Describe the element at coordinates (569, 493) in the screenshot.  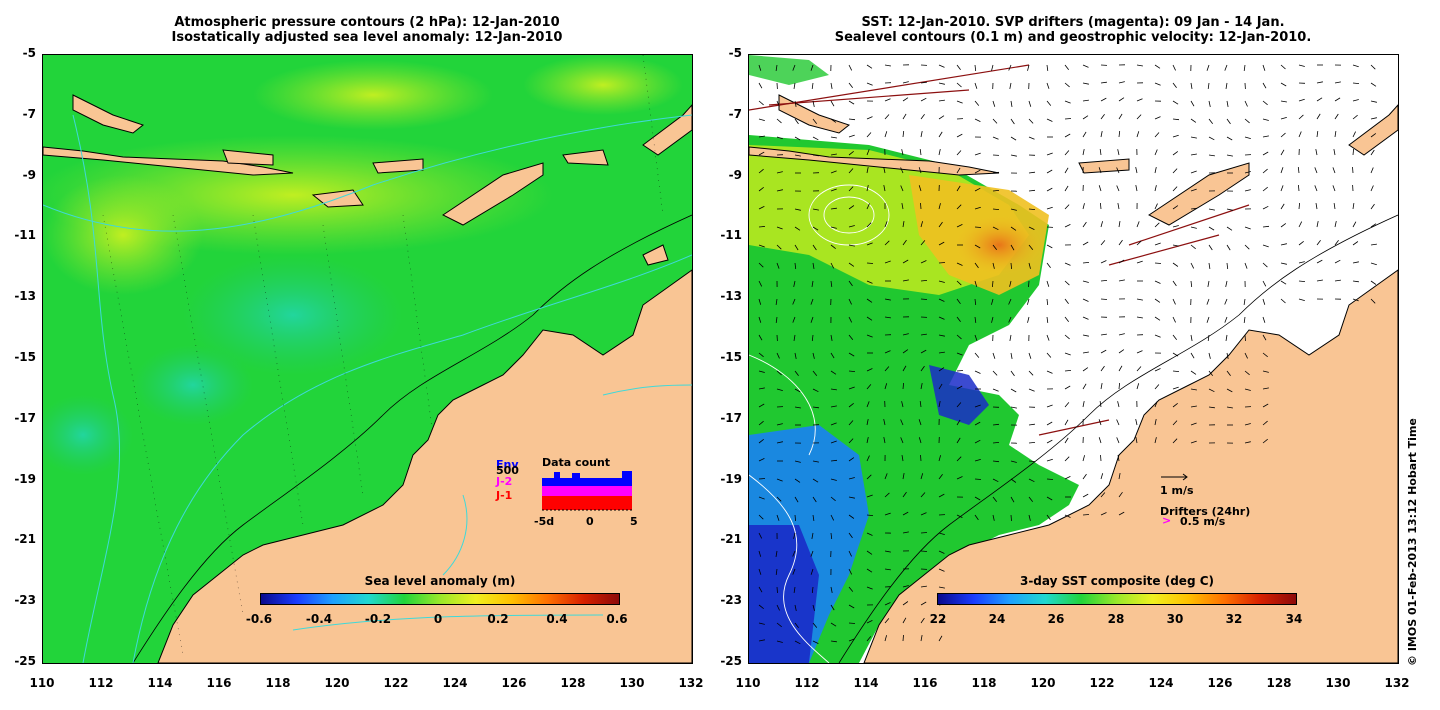
I see `data-count-inset: Data count Env 500 J-2 J-1 -5d 0 5` at that location.